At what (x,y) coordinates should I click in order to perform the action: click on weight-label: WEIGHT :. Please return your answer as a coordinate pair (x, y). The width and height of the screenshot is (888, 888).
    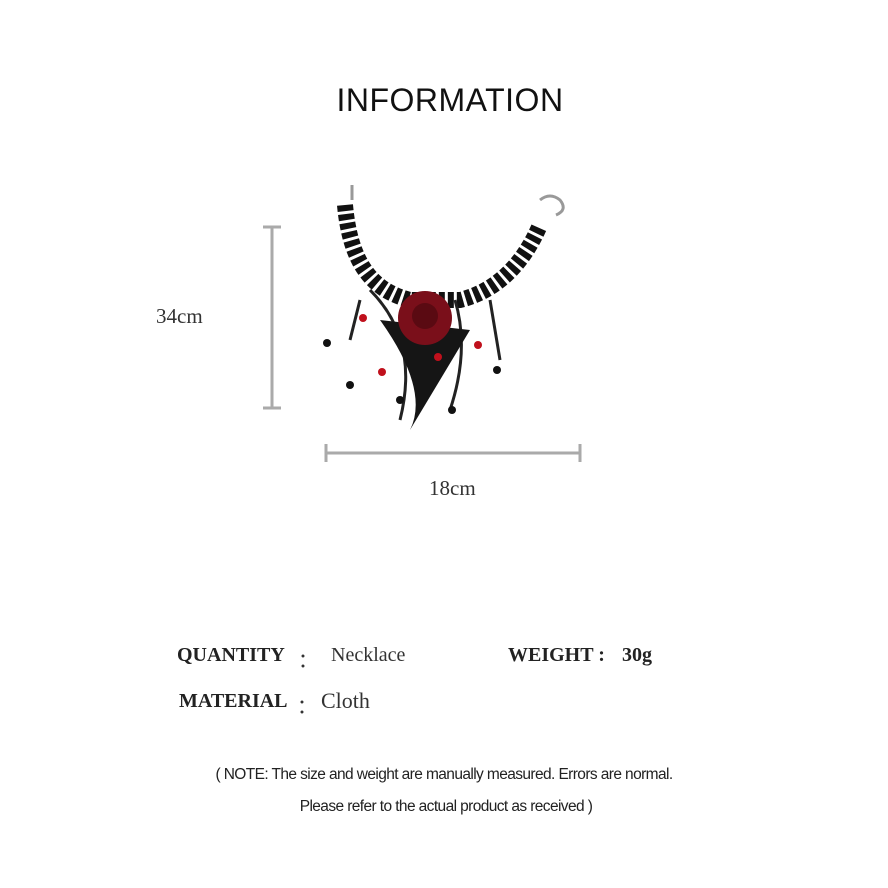
    Looking at the image, I should click on (556, 655).